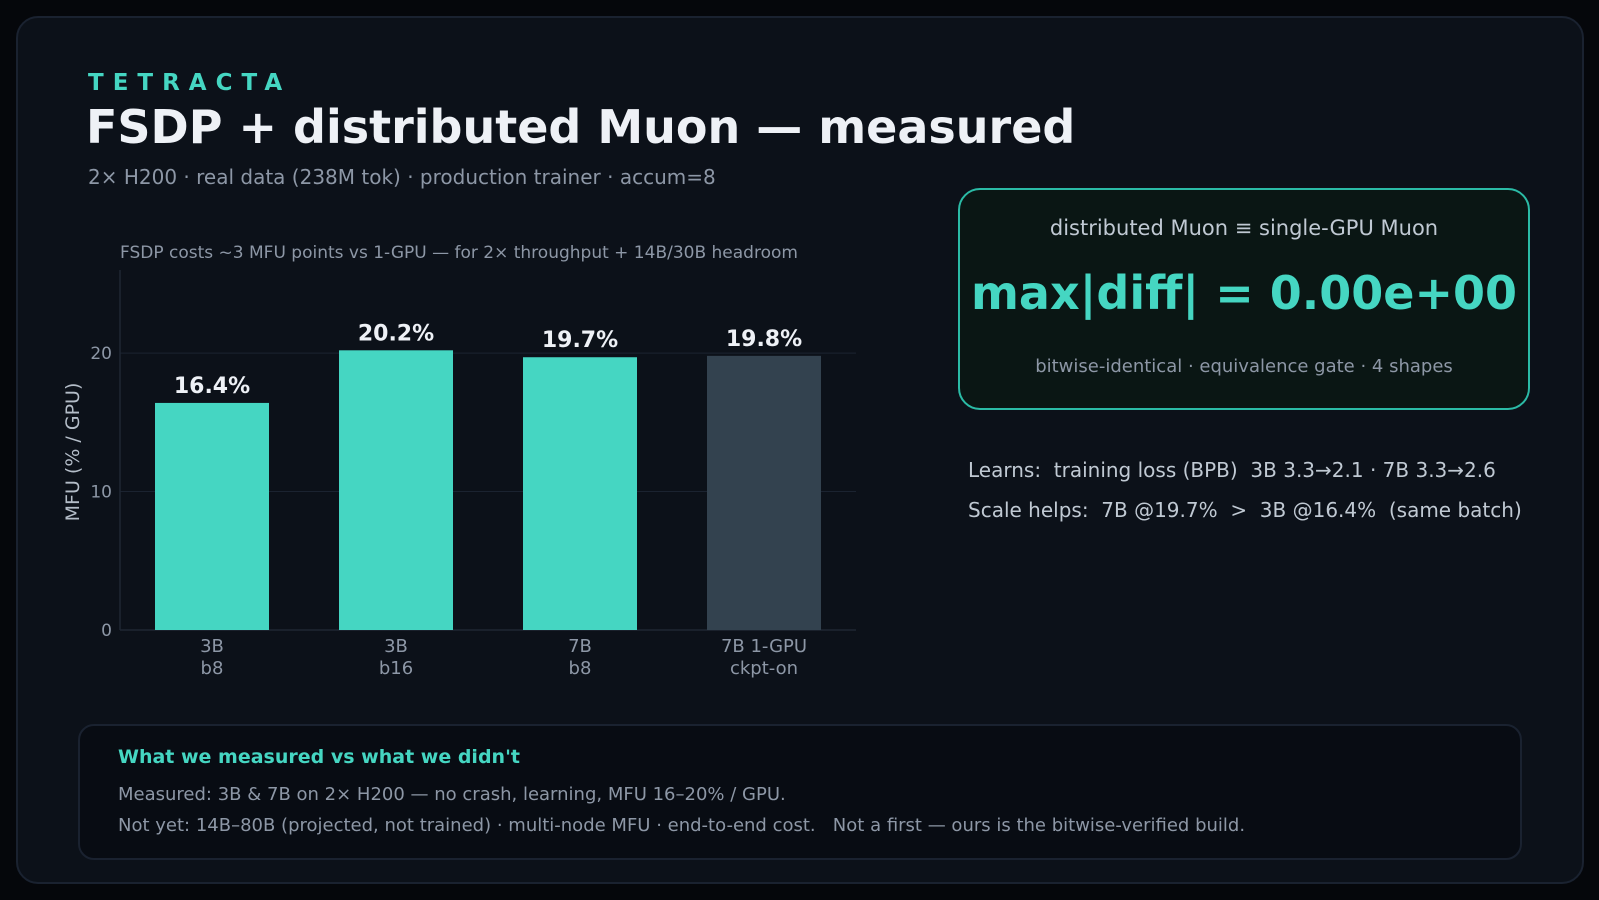 This screenshot has width=1599, height=900. I want to click on page-title: FSDP + distributed Muon — measured, so click(581, 127).